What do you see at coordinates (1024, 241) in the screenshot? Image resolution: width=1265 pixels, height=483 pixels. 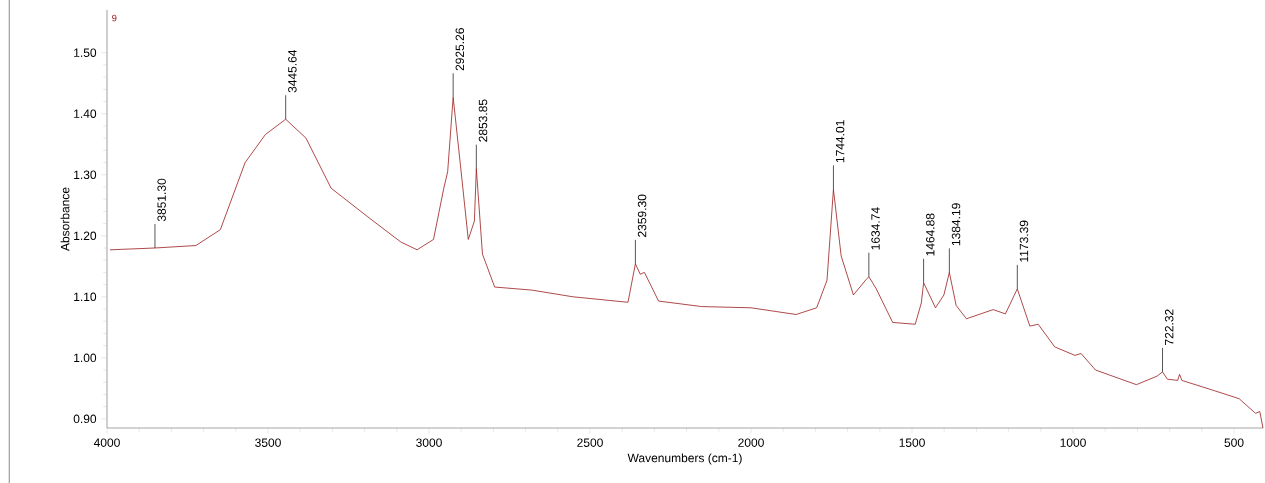 I see `annotation: 1173.39` at bounding box center [1024, 241].